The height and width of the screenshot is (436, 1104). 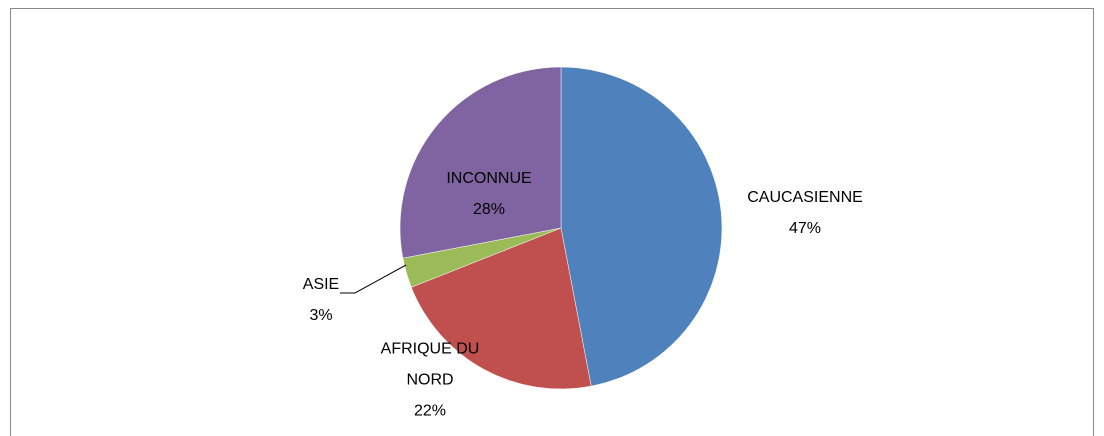 I want to click on data-label: ASIE 3%, so click(x=321, y=300).